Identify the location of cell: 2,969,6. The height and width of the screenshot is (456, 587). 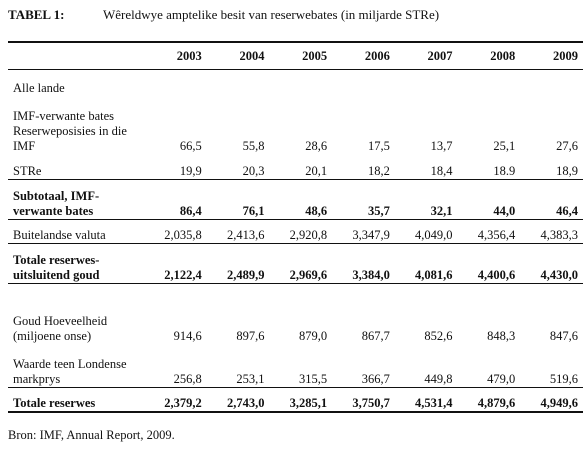
(301, 263).